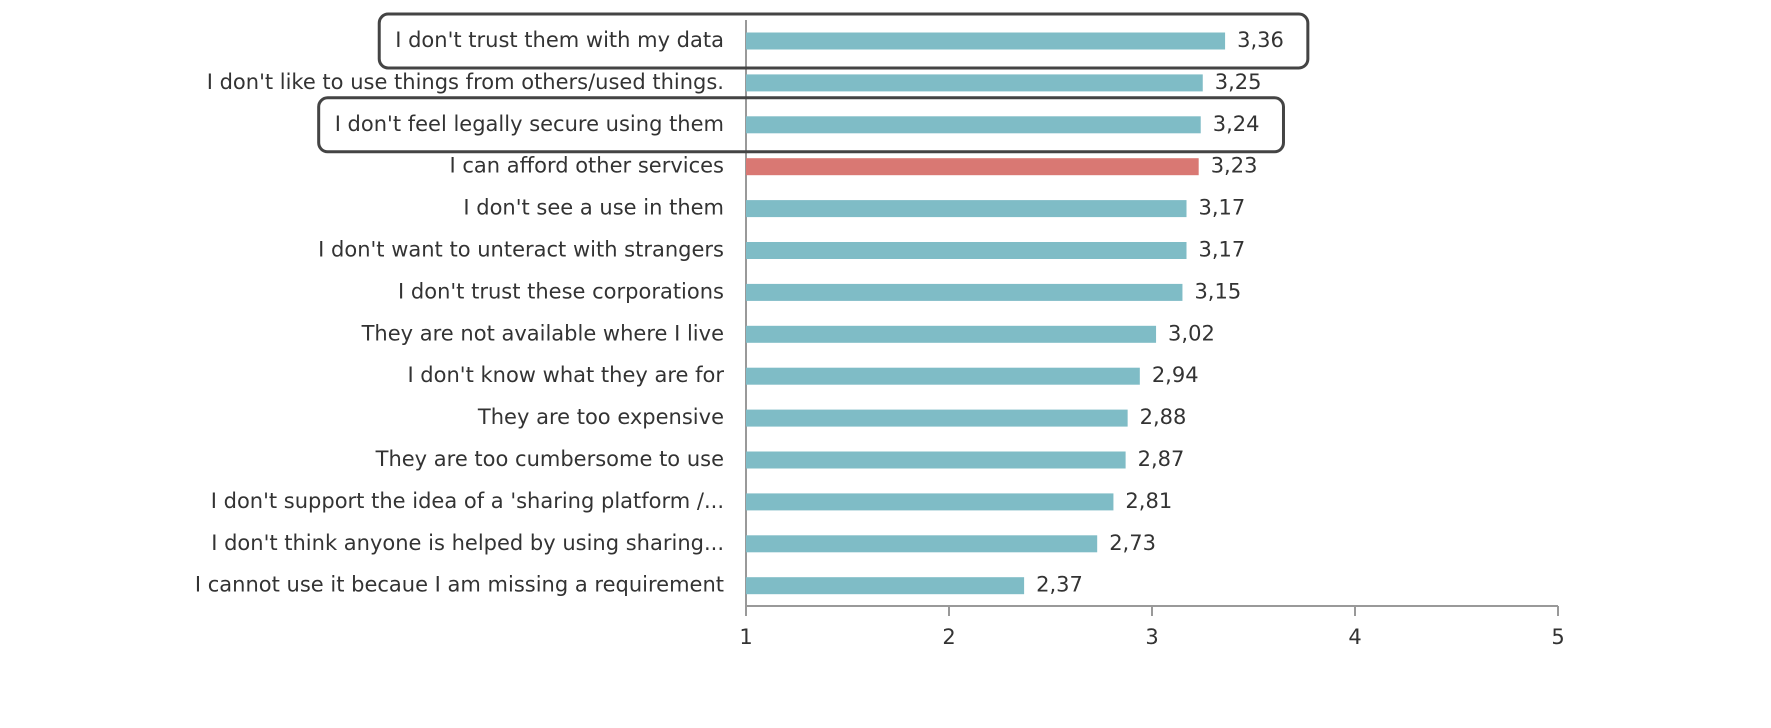  What do you see at coordinates (1161, 459) in the screenshot?
I see `value-label: 2,87` at bounding box center [1161, 459].